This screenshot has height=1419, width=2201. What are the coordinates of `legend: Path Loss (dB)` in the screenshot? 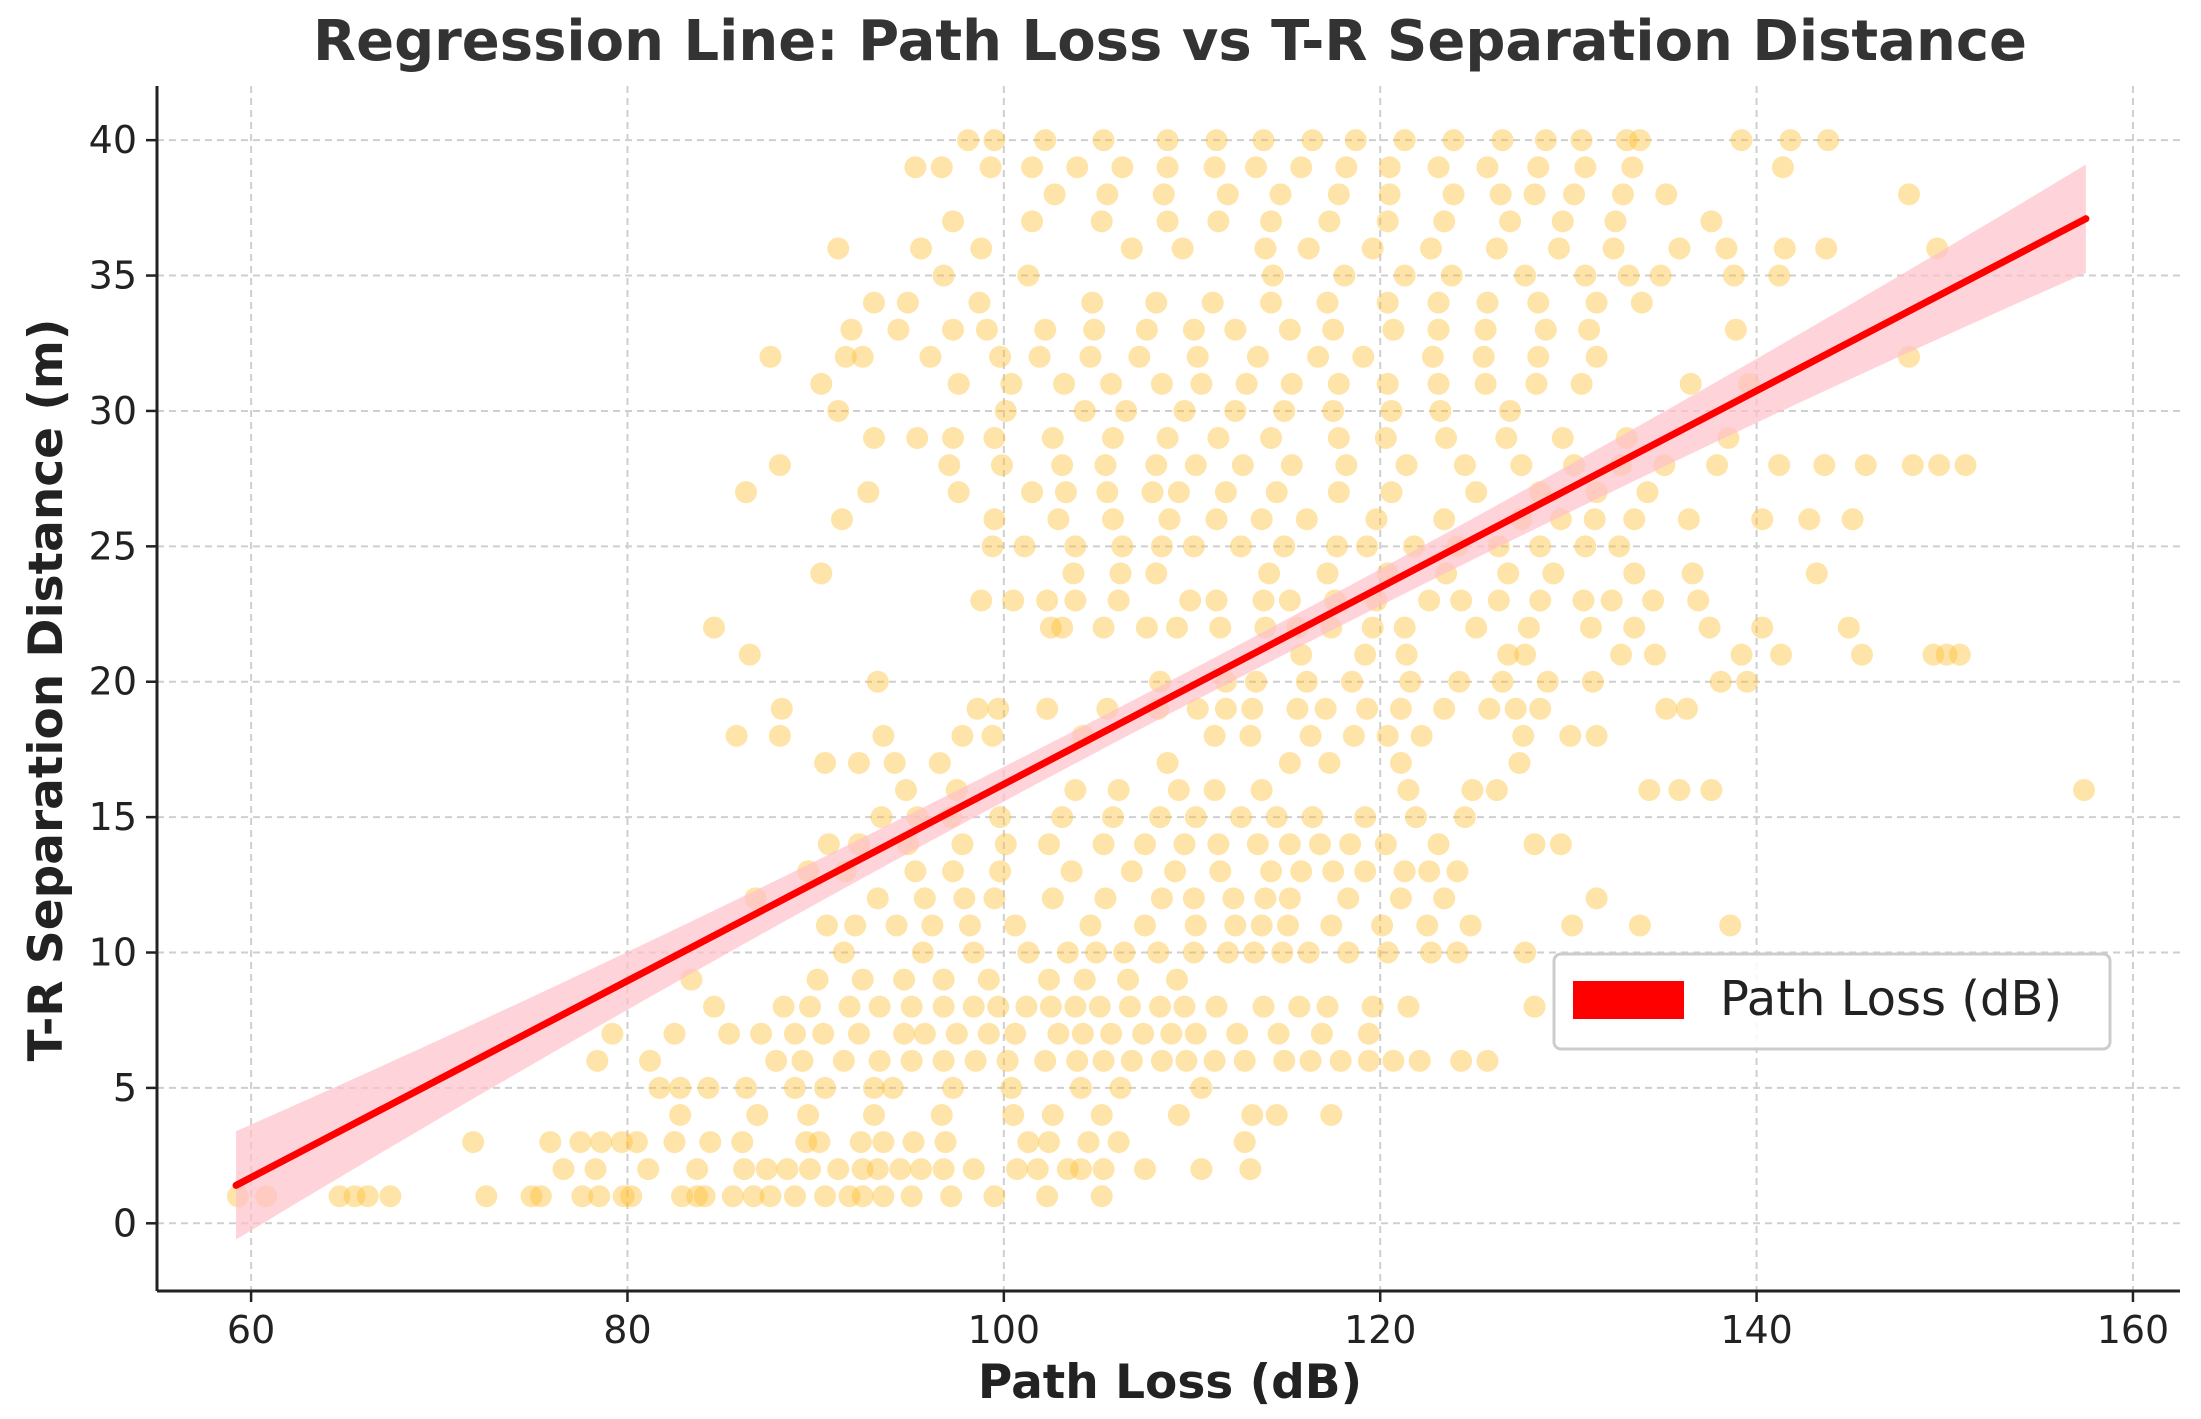 It's located at (1832, 1001).